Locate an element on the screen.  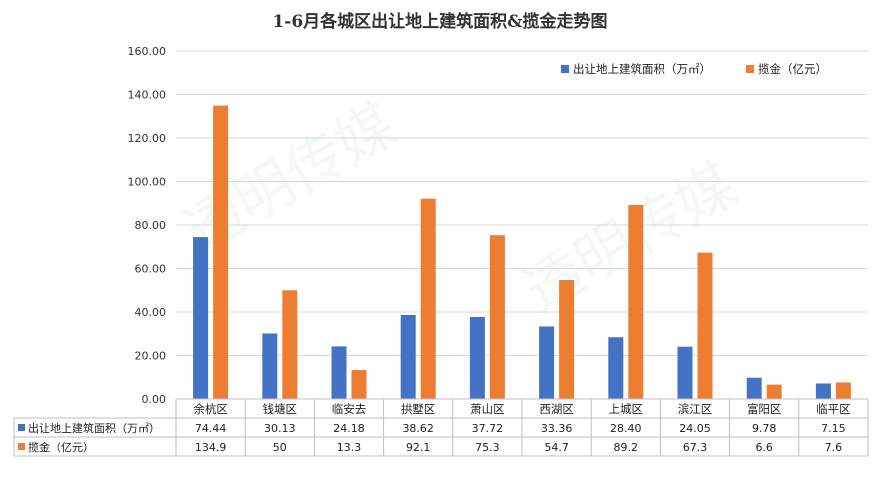
table-cell: 54.7 is located at coordinates (556, 447).